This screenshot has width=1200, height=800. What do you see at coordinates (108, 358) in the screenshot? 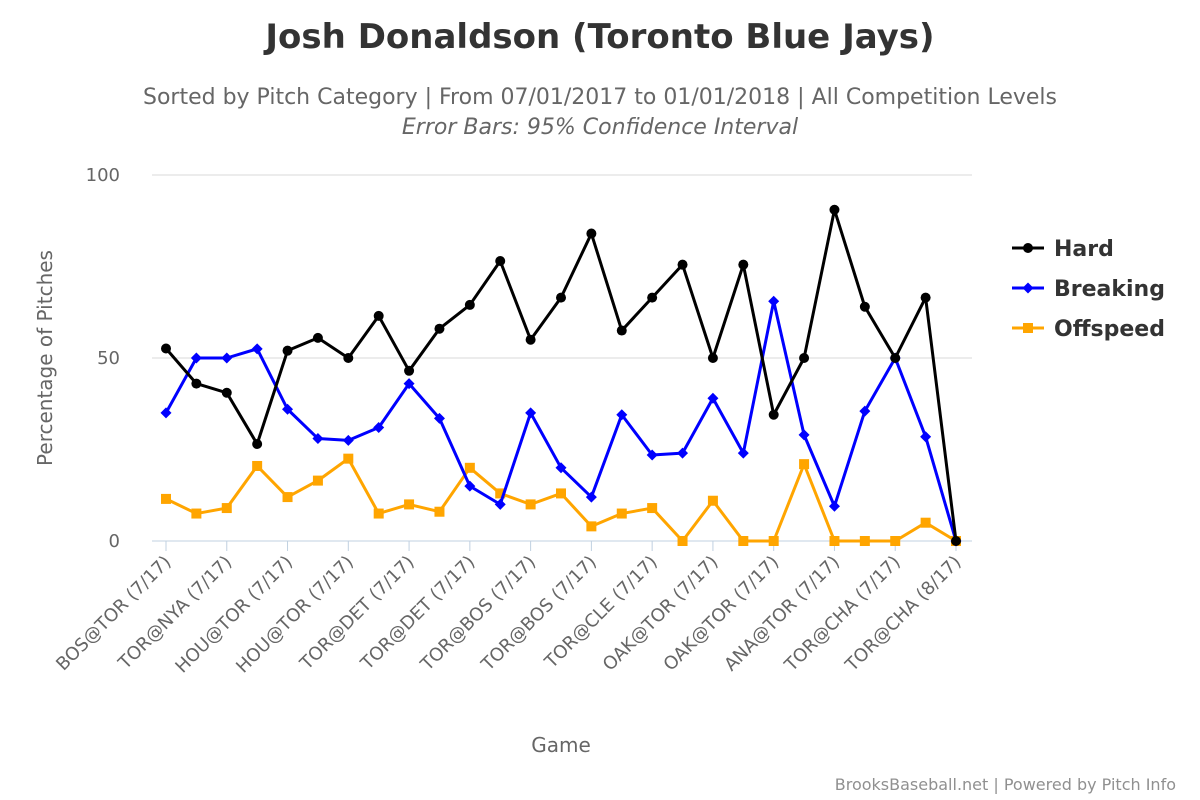
I see `y-tick-label: 50` at bounding box center [108, 358].